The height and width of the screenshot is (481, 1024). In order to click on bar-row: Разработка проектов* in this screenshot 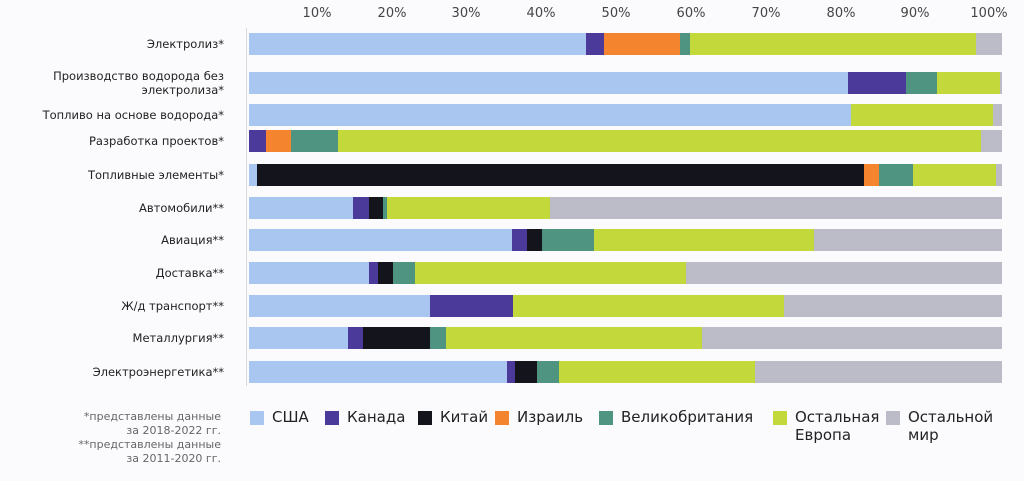, I will do `click(512, 141)`.